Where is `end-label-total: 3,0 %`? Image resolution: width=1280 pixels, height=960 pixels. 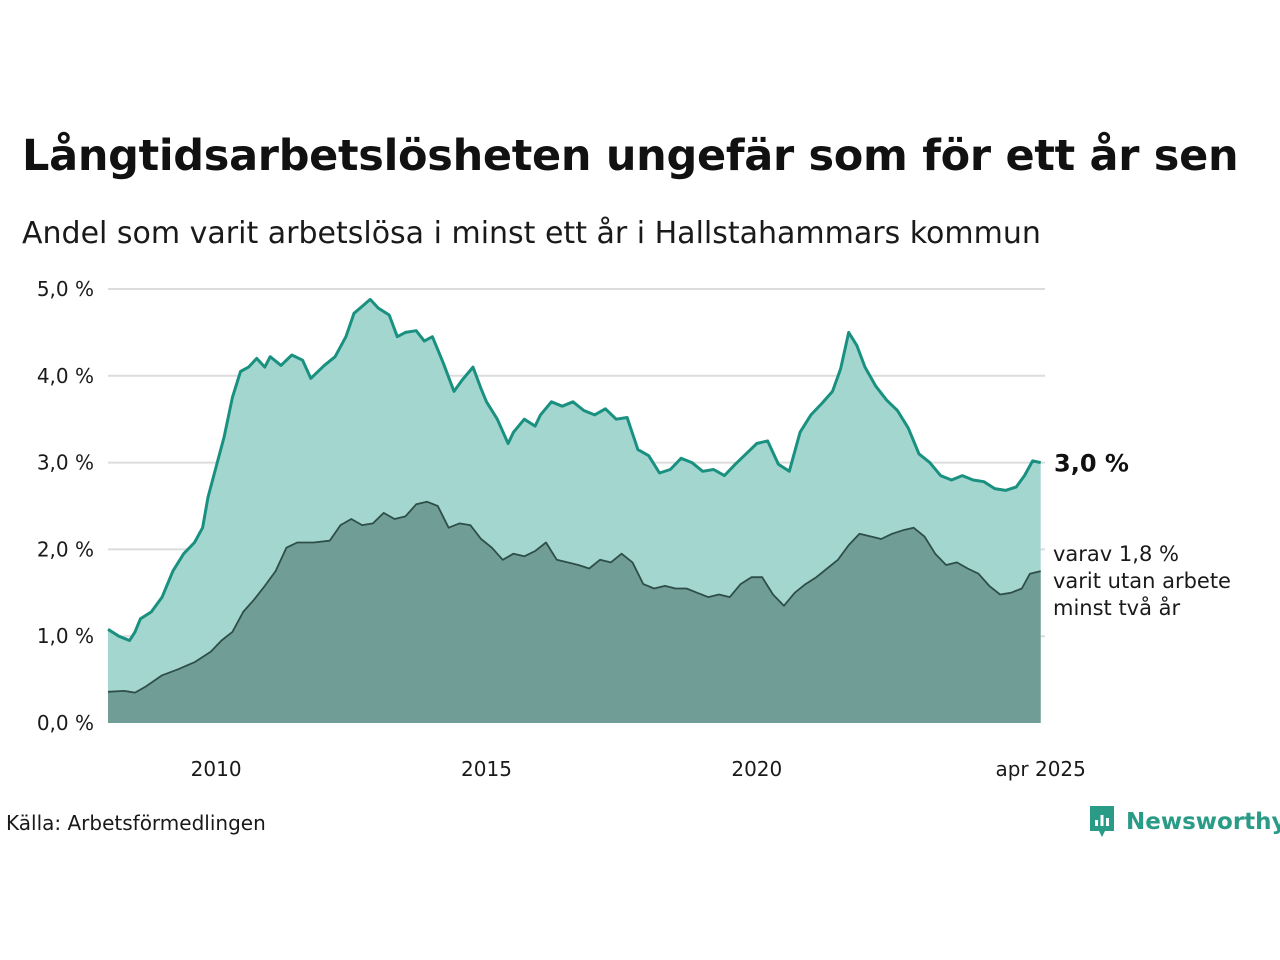 end-label-total: 3,0 % is located at coordinates (1091, 464).